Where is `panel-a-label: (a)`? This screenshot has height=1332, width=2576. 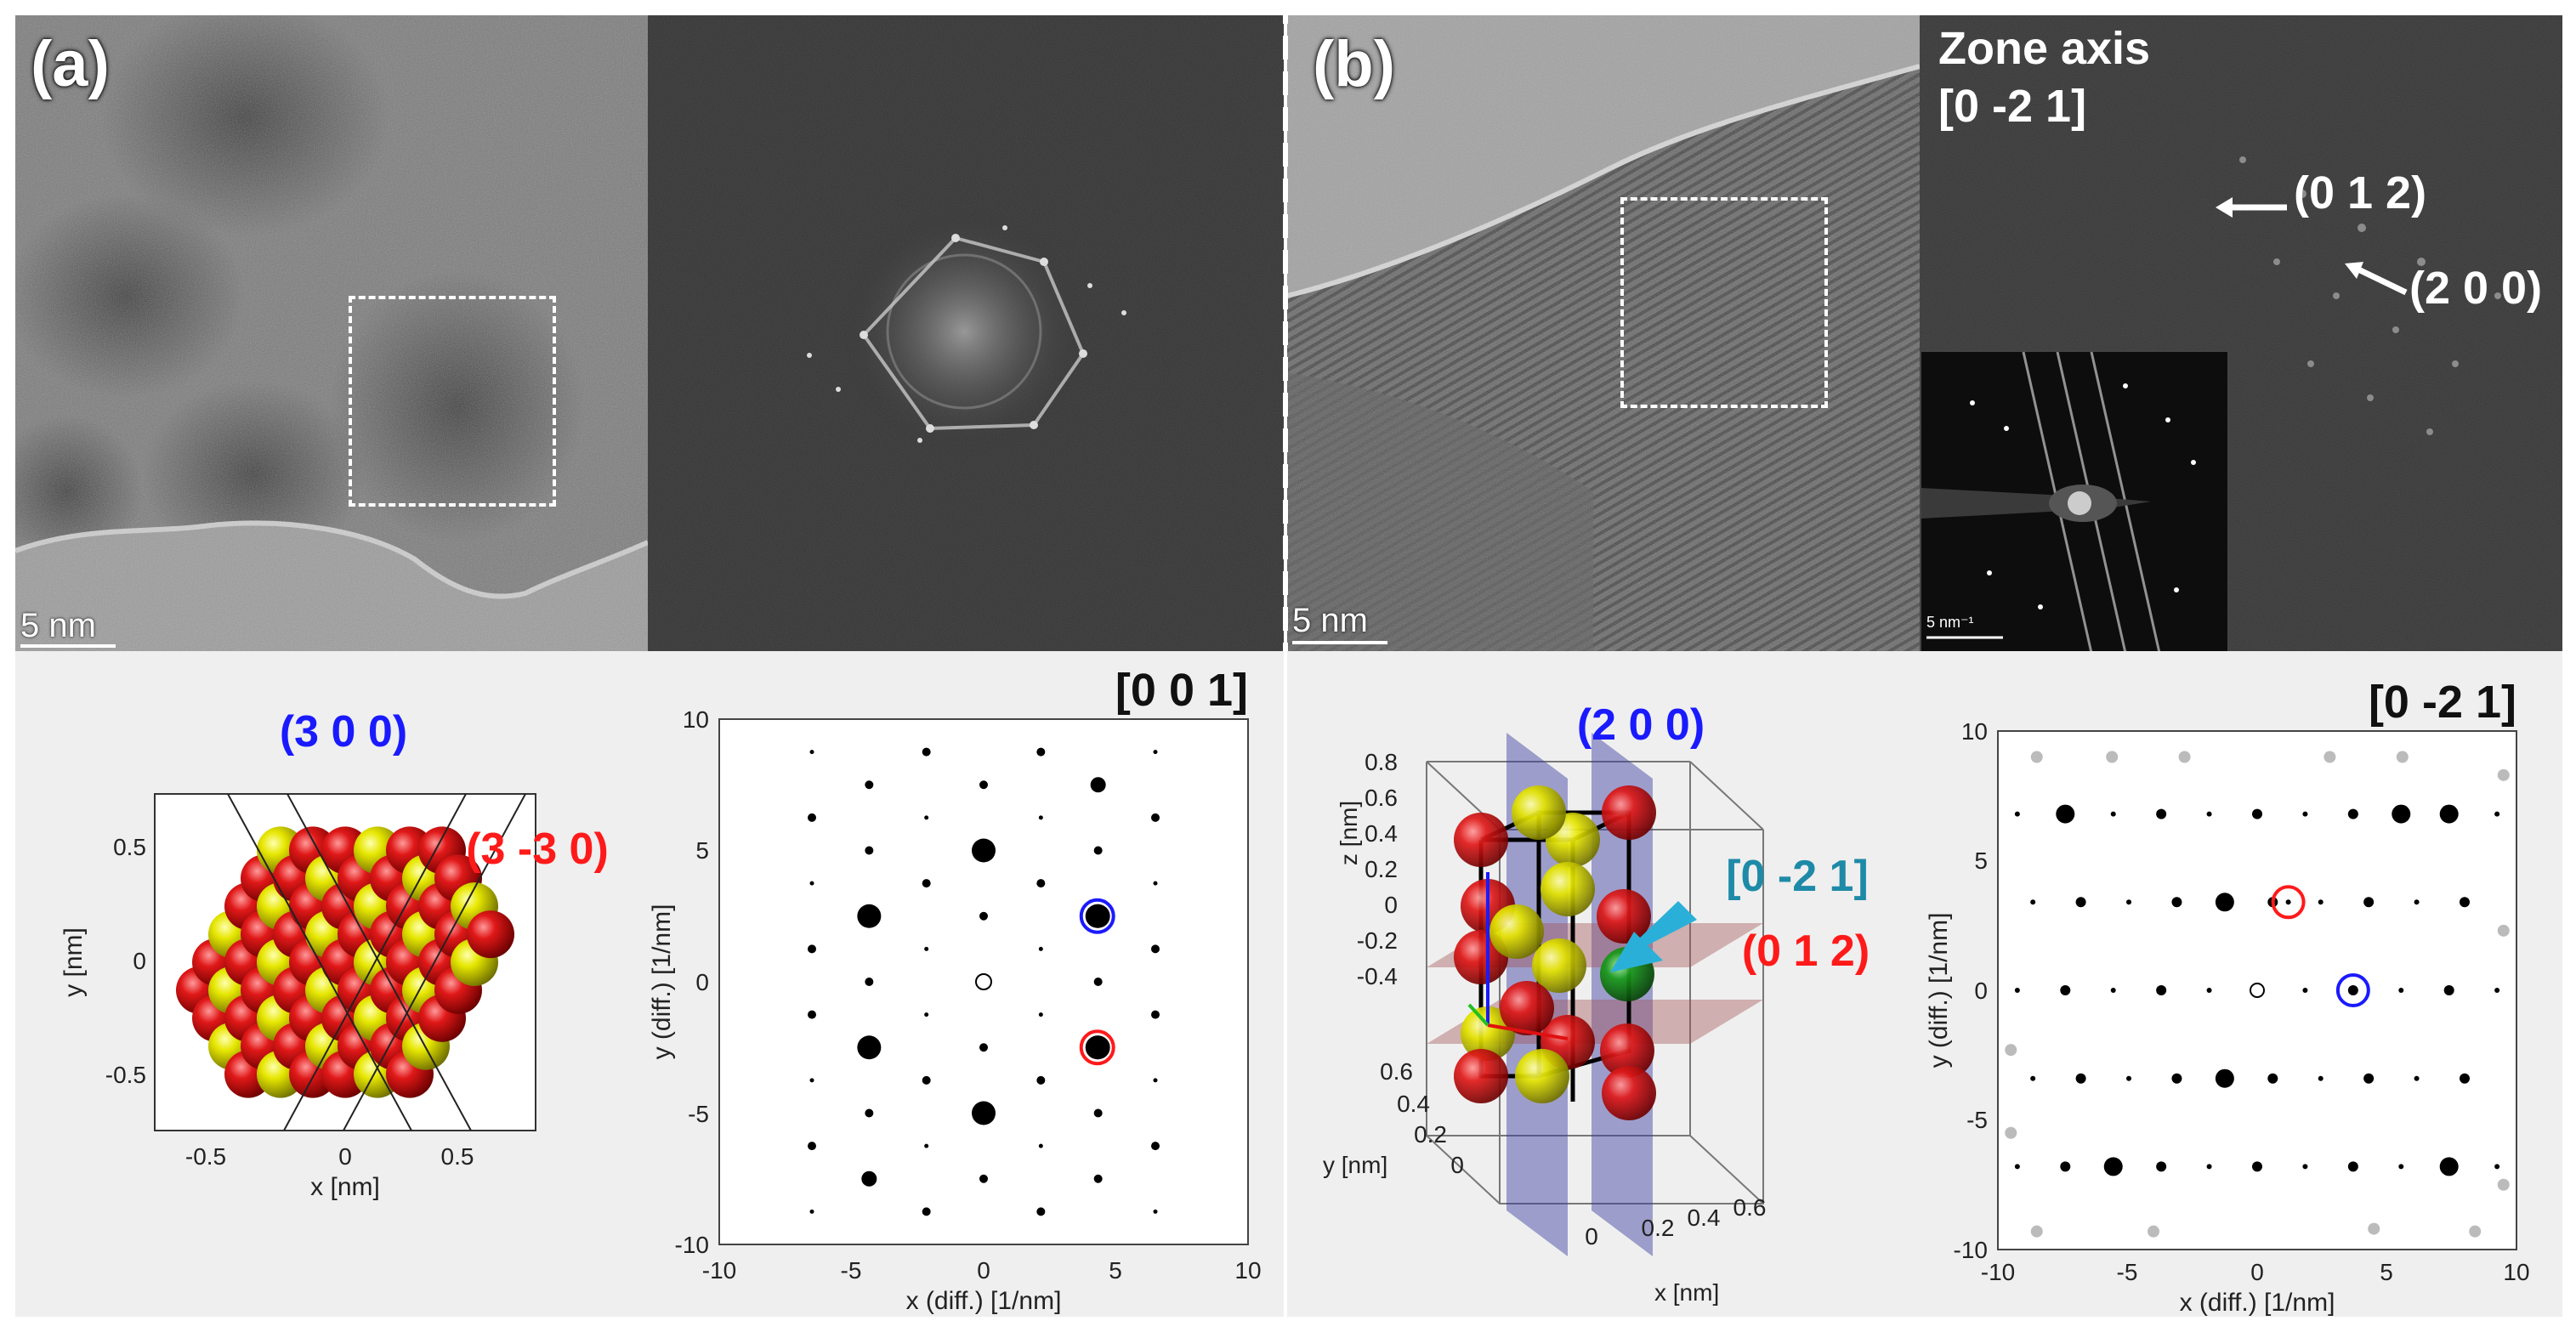 panel-a-label: (a) is located at coordinates (71, 64).